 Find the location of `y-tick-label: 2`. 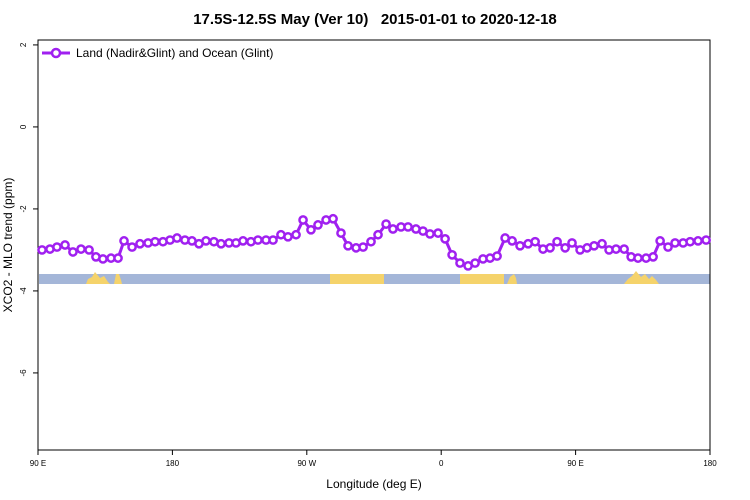

y-tick-label: 2 is located at coordinates (23, 44).